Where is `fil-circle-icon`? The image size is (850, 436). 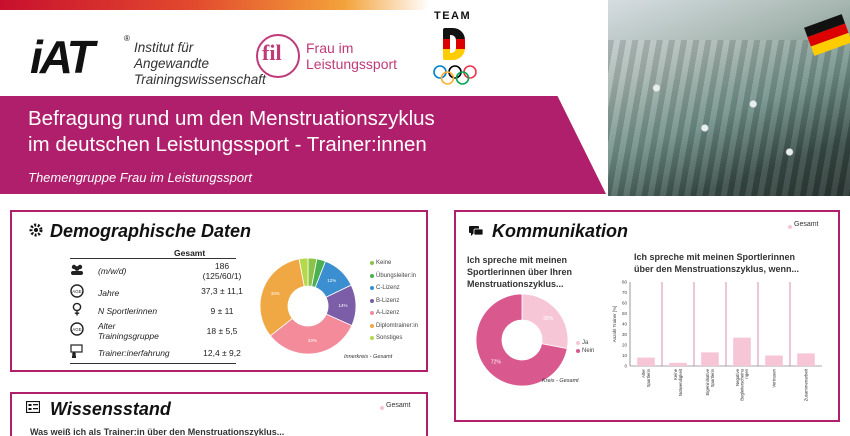 fil-circle-icon is located at coordinates (278, 56).